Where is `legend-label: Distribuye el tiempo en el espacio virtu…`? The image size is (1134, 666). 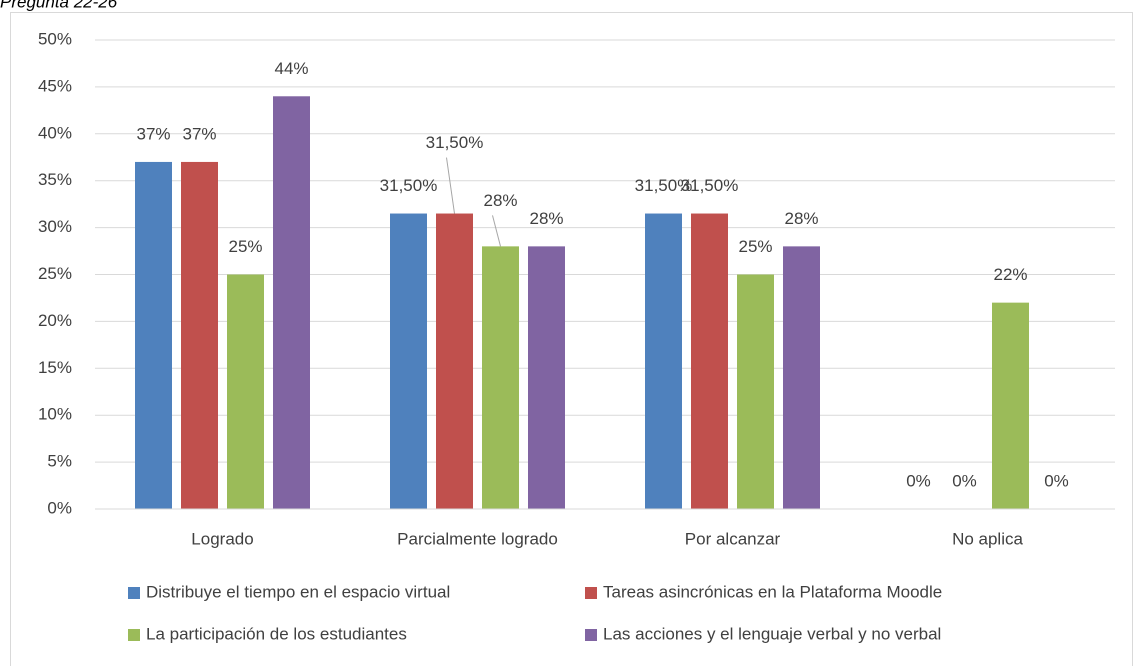
legend-label: Distribuye el tiempo en el espacio virtu… is located at coordinates (298, 591).